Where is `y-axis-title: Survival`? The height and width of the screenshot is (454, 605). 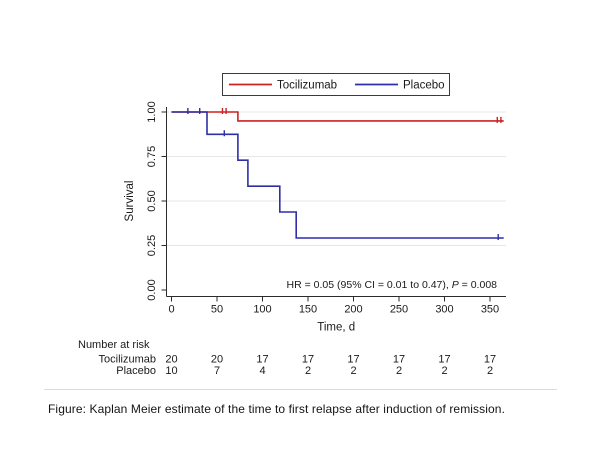
y-axis-title: Survival is located at coordinates (130, 201).